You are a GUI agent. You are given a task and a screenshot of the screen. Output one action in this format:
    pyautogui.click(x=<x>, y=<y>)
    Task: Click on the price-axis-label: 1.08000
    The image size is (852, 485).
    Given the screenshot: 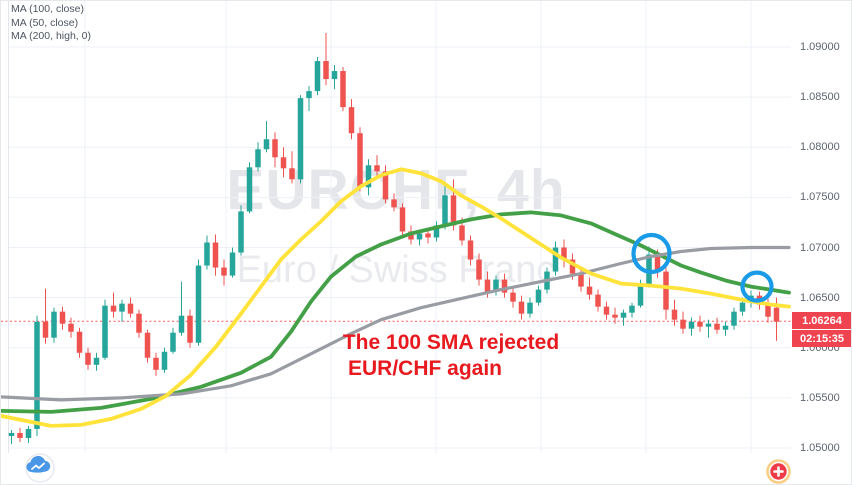 What is the action you would take?
    pyautogui.click(x=820, y=147)
    